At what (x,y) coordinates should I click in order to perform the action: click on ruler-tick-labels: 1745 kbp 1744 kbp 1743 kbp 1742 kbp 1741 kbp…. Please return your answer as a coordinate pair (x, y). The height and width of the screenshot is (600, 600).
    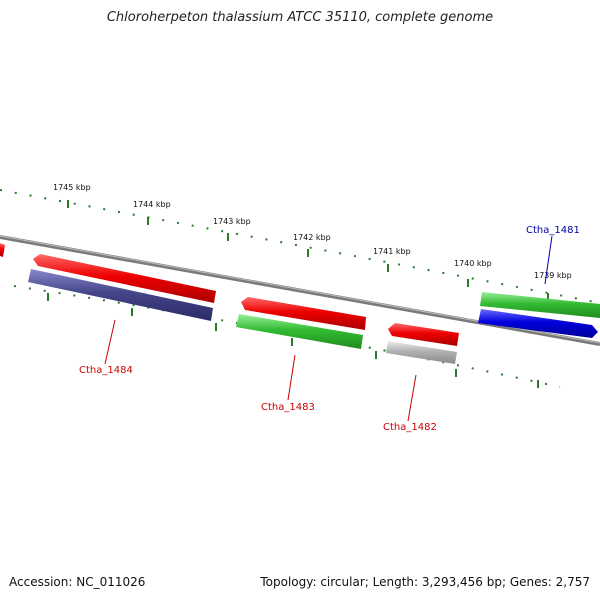
    Looking at the image, I should click on (312, 231).